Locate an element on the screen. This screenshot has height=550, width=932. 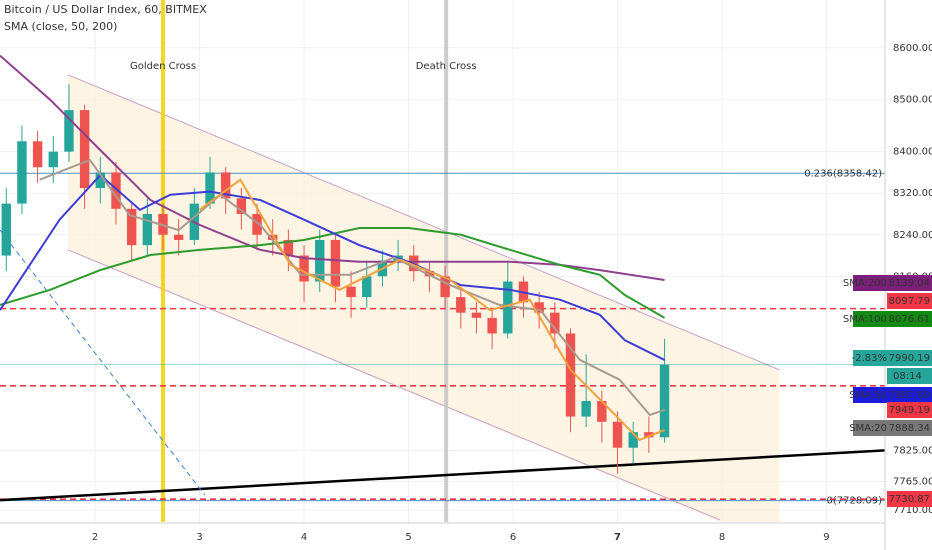
price-tag-name: SMA:200 is located at coordinates (865, 283).